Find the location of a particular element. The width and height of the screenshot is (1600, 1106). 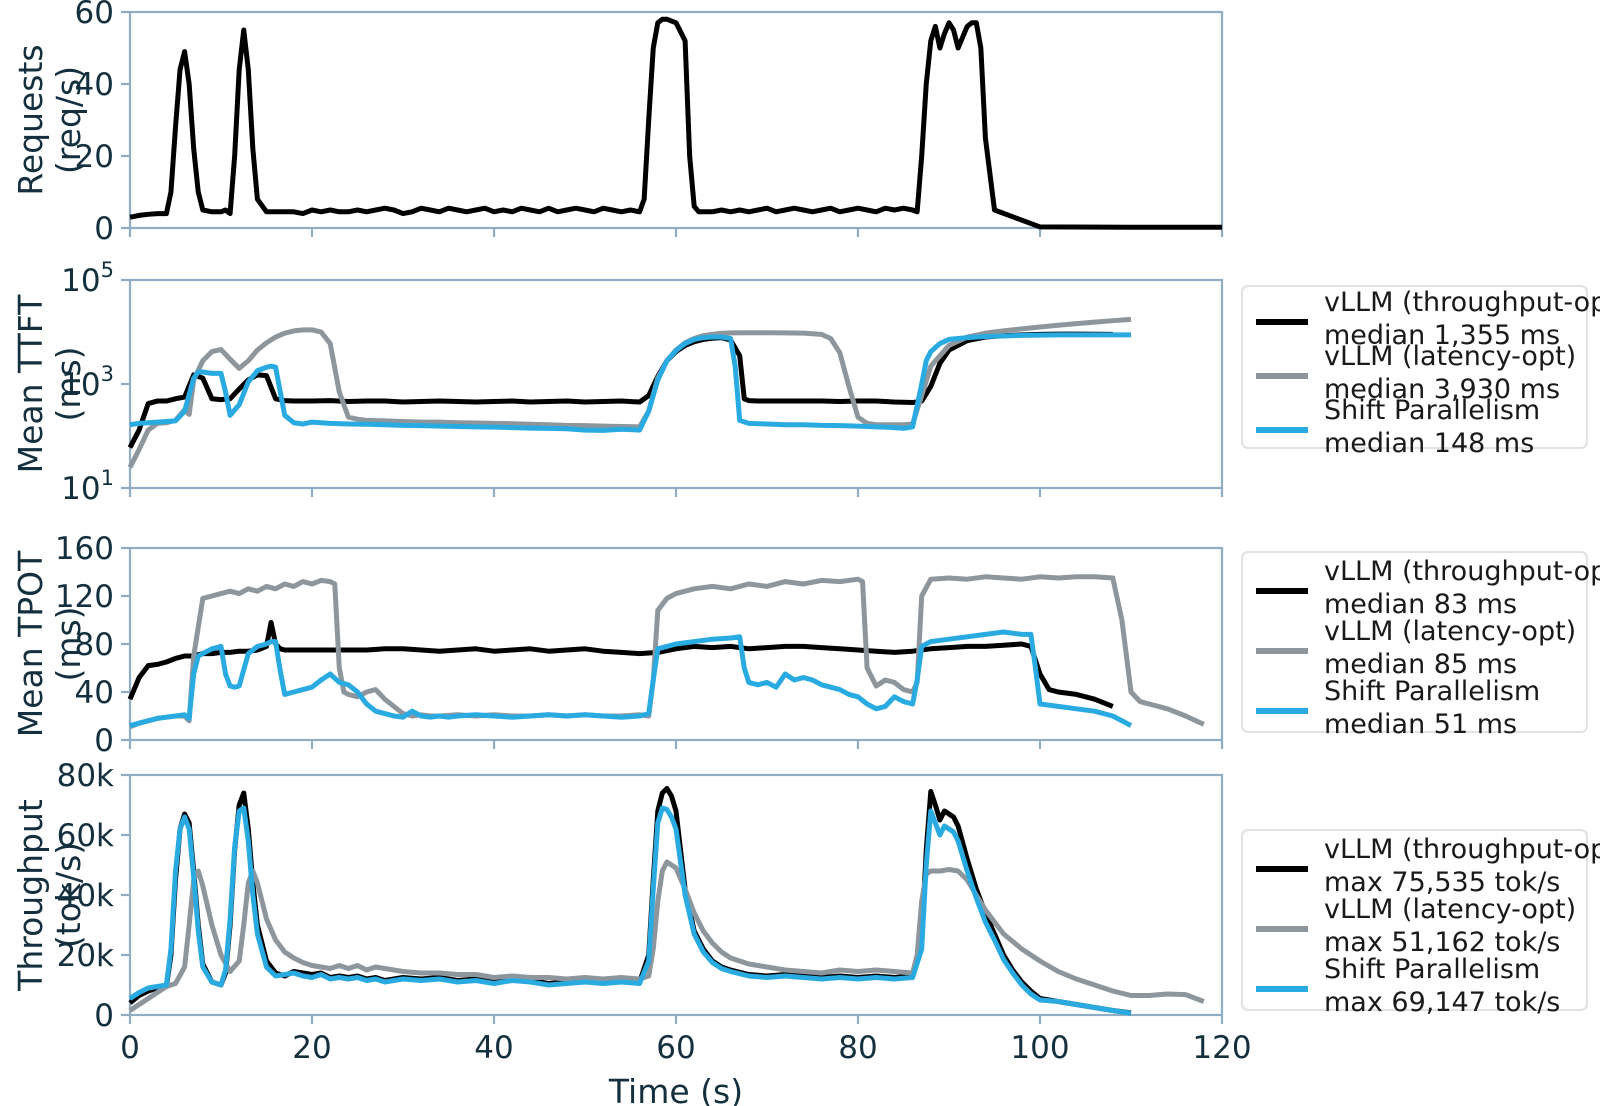

ylabel-tpot: Mean TPOT (ms) is located at coordinates (49, 643).